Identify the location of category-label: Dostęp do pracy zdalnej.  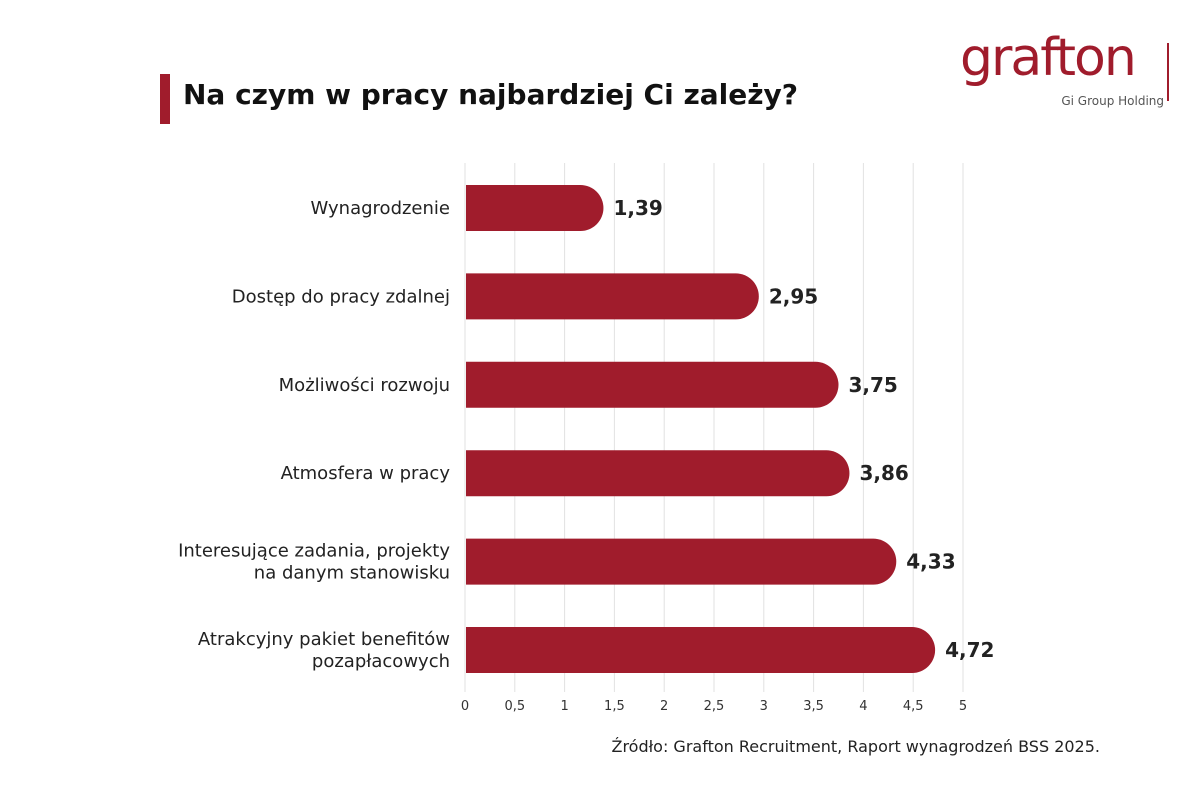
(341, 296).